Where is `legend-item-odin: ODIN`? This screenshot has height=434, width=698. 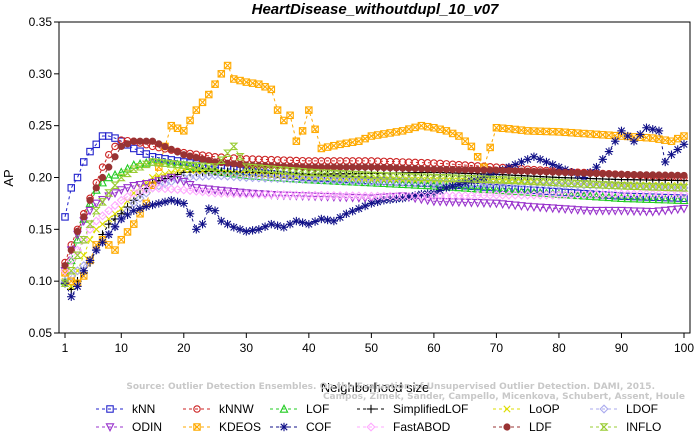
legend-item-odin: ODIN is located at coordinates (129, 427).